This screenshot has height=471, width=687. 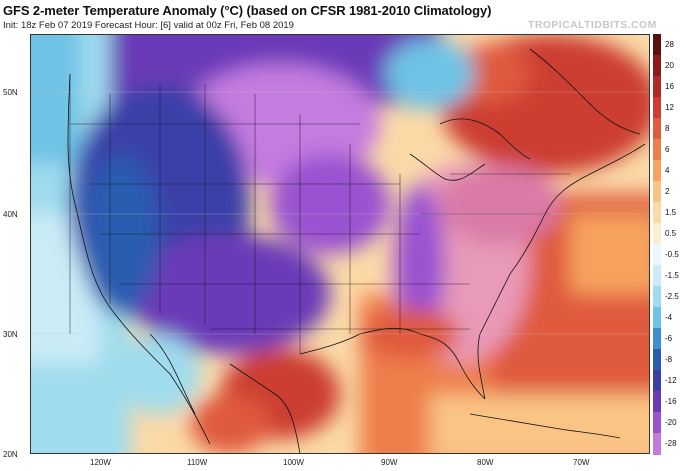 I want to click on lat-label-30n: 30N, so click(x=10, y=334).